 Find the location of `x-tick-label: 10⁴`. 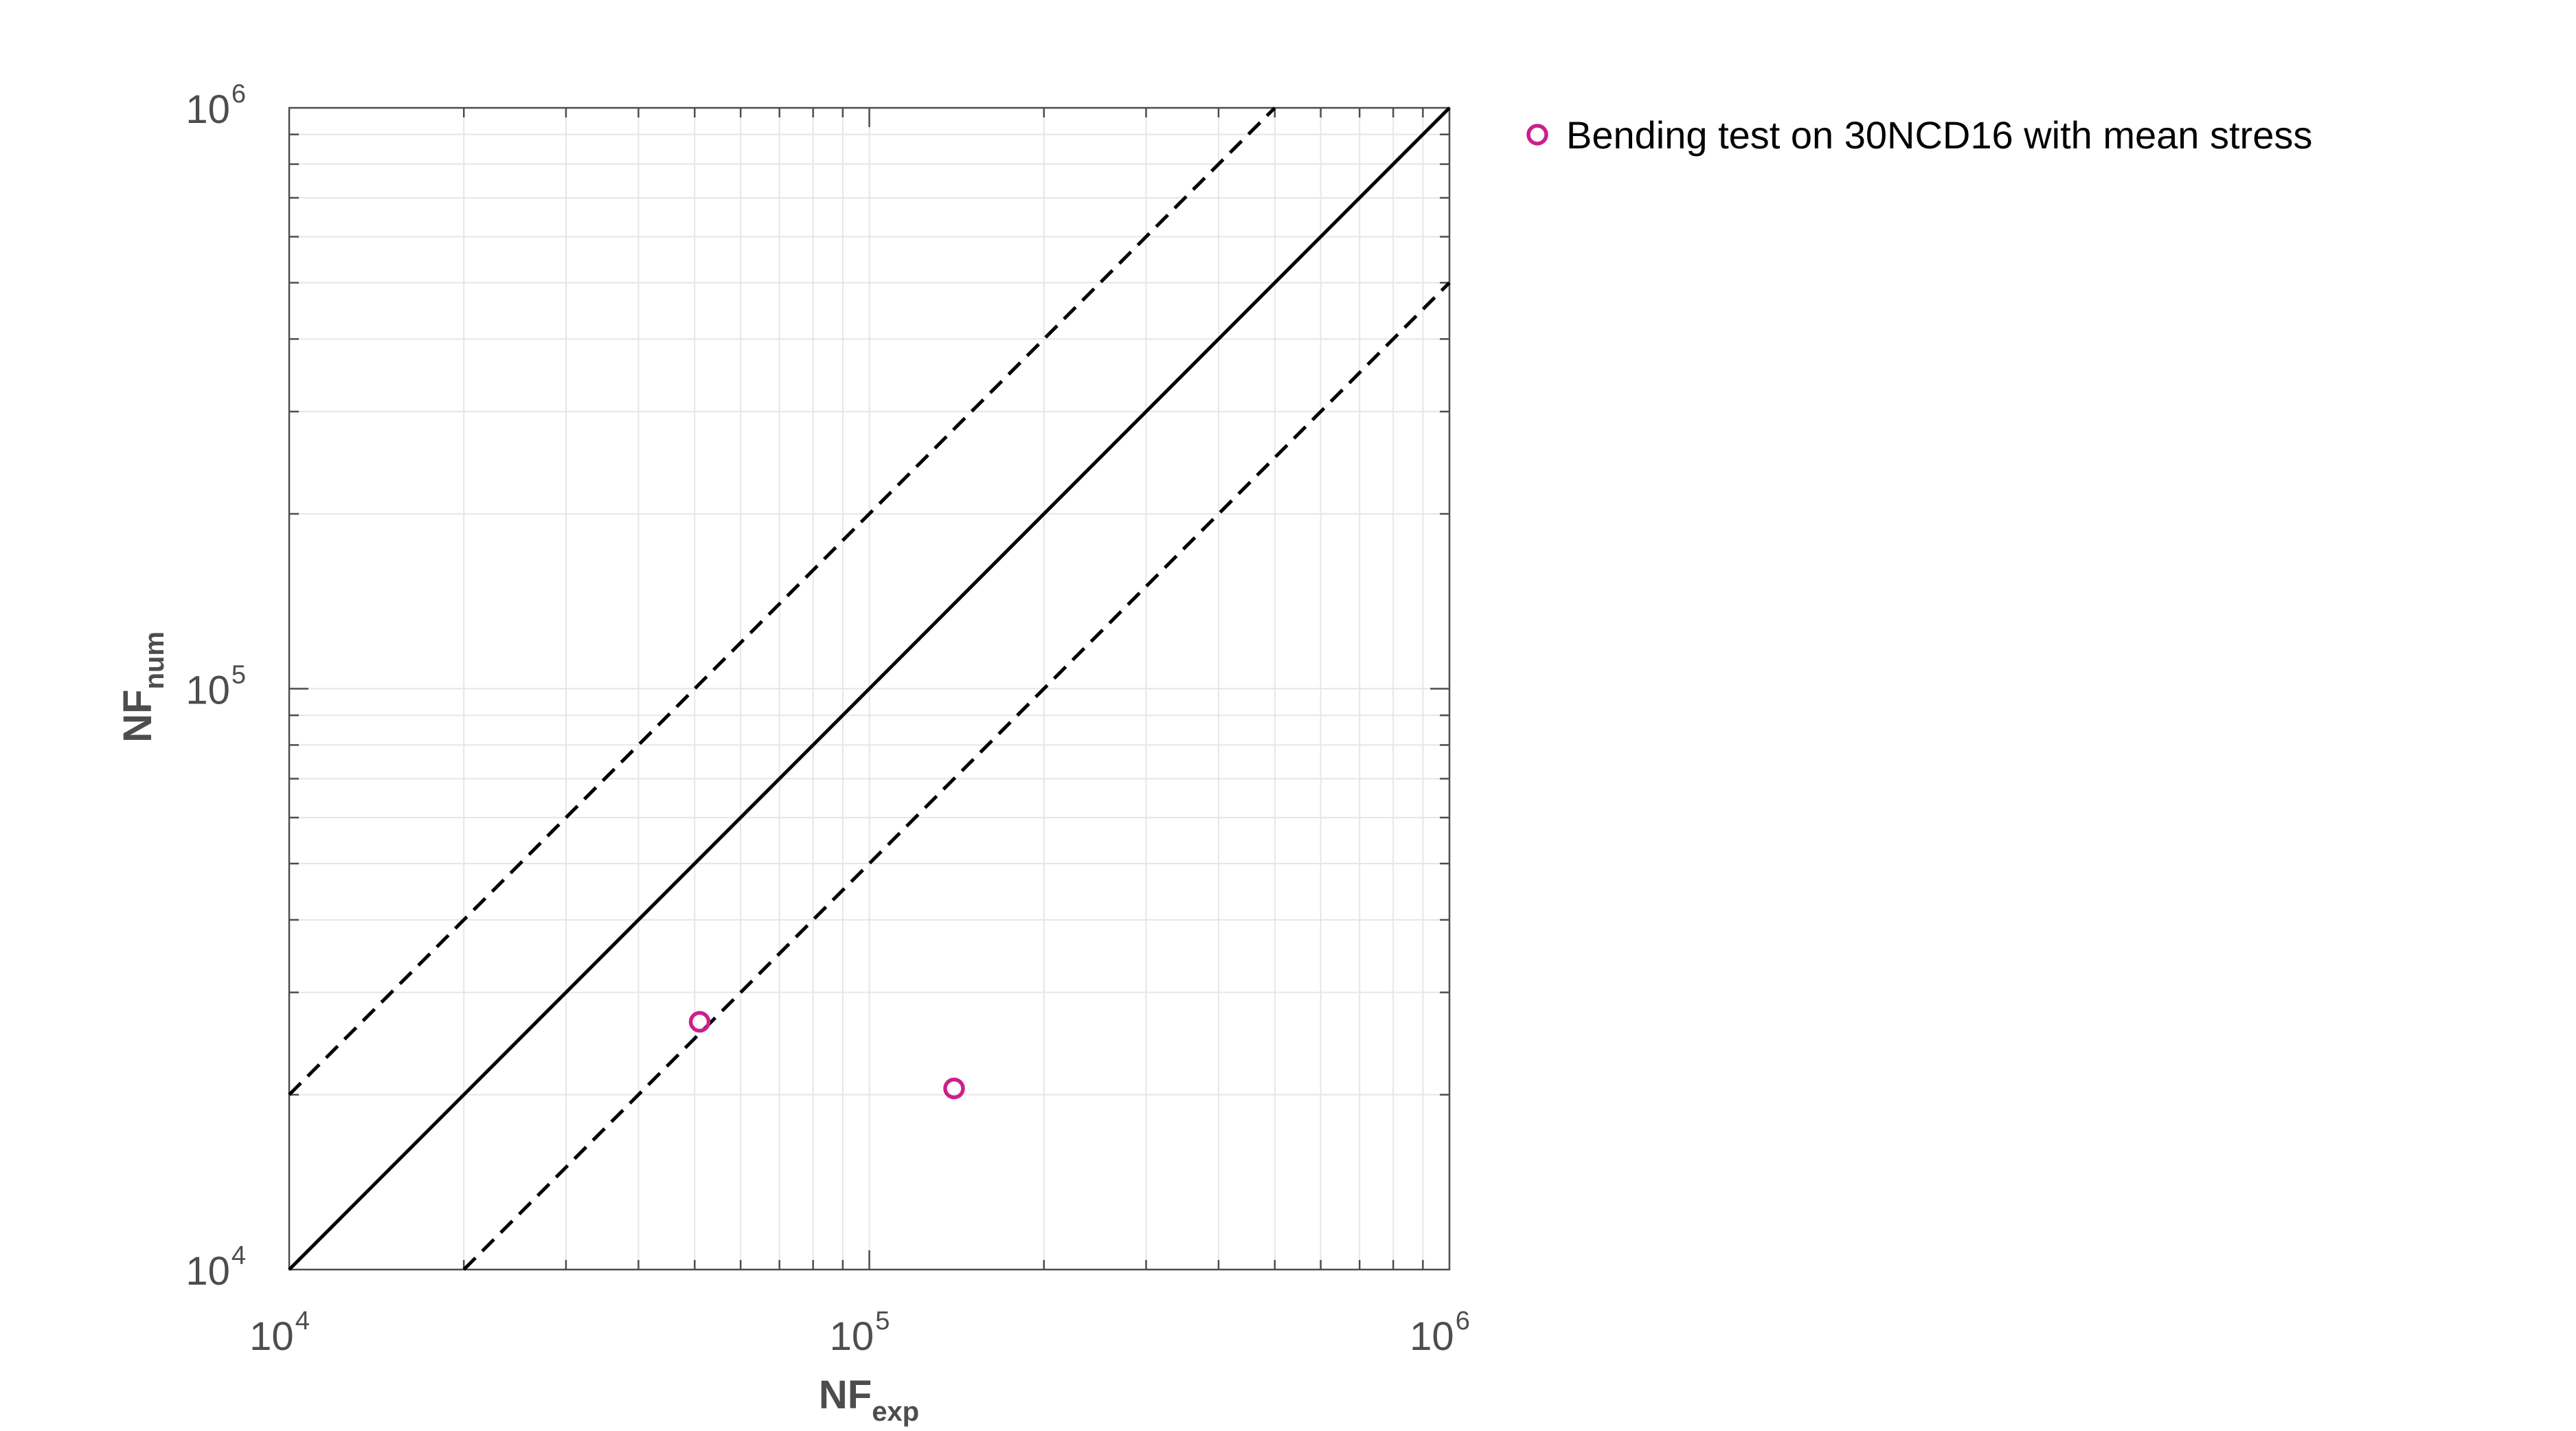

x-tick-label: 10⁴ is located at coordinates (279, 1333).